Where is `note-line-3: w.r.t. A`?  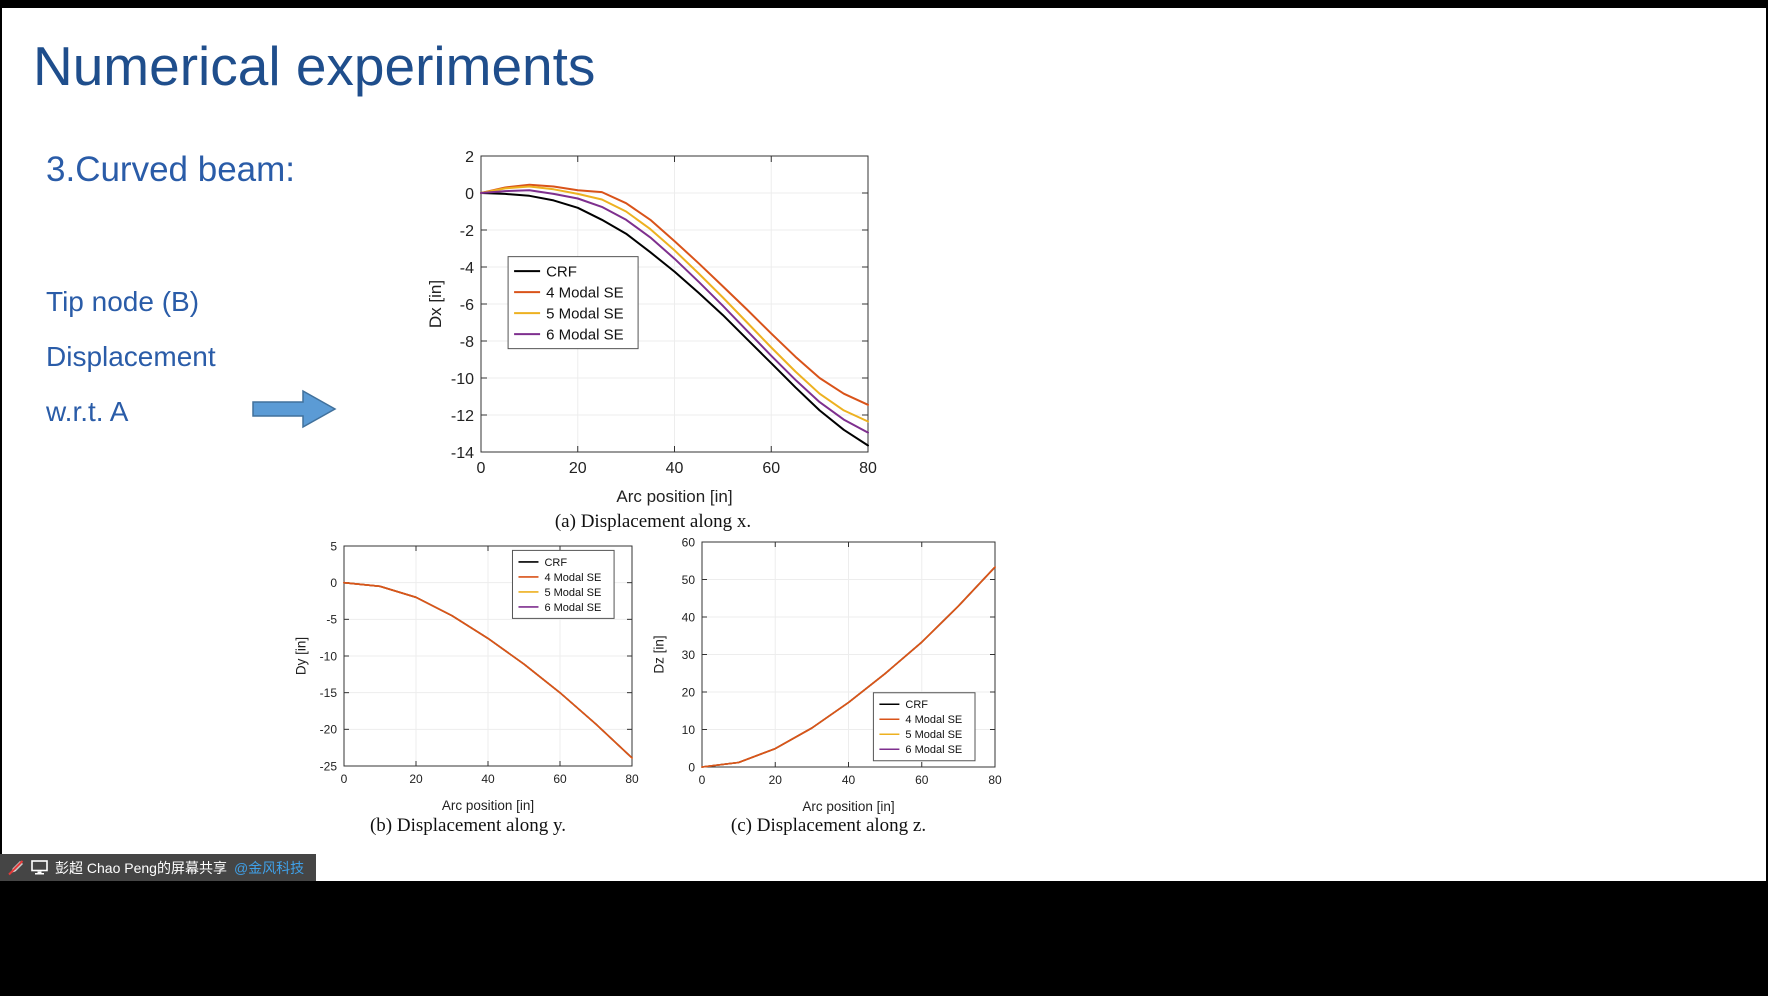 note-line-3: w.r.t. A is located at coordinates (87, 411).